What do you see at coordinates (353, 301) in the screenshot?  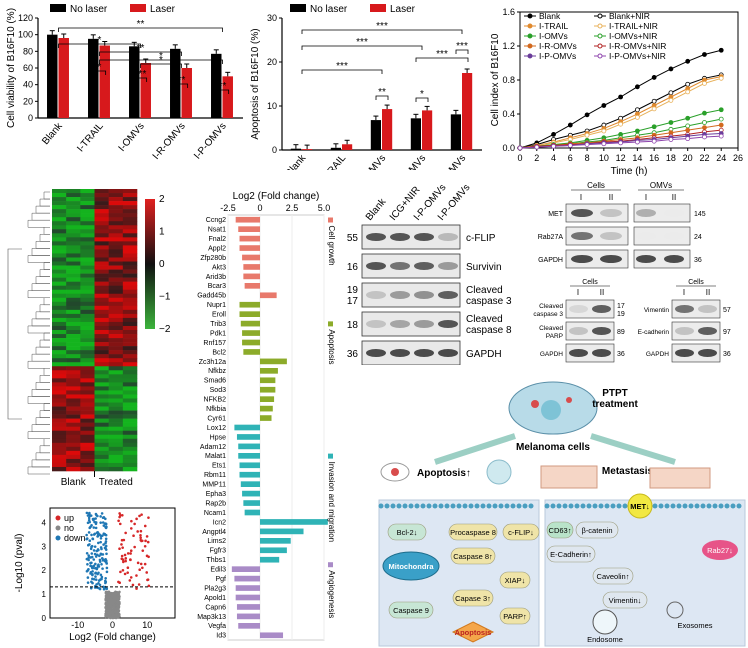 I see `kda-label: 17` at bounding box center [353, 301].